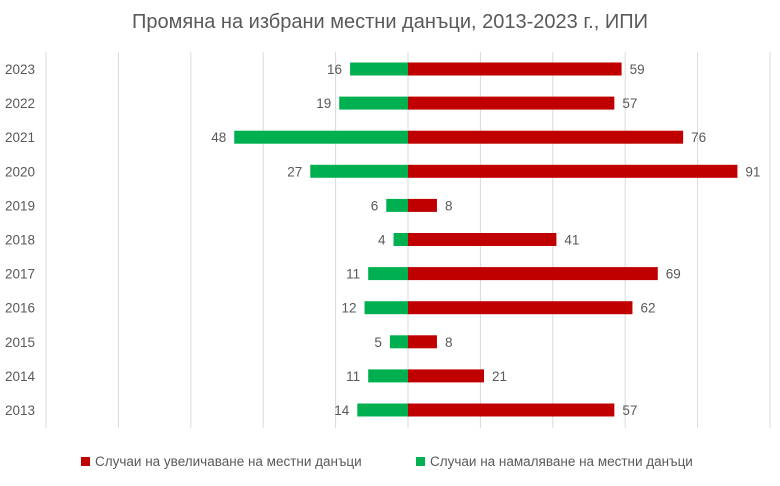  Describe the element at coordinates (334, 69) in the screenshot. I see `data-label-decrease: 16` at that location.